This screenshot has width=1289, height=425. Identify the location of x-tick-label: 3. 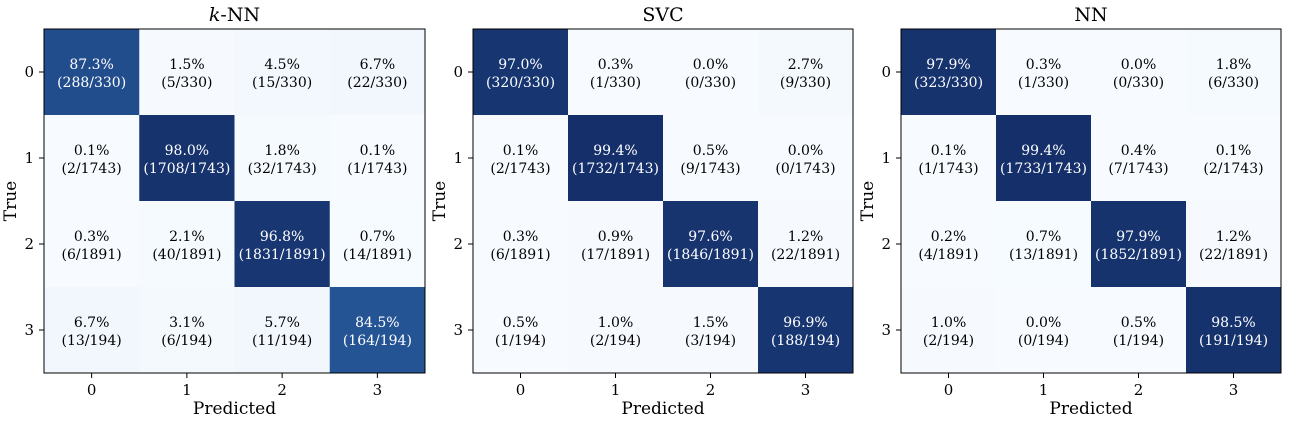
(1234, 390).